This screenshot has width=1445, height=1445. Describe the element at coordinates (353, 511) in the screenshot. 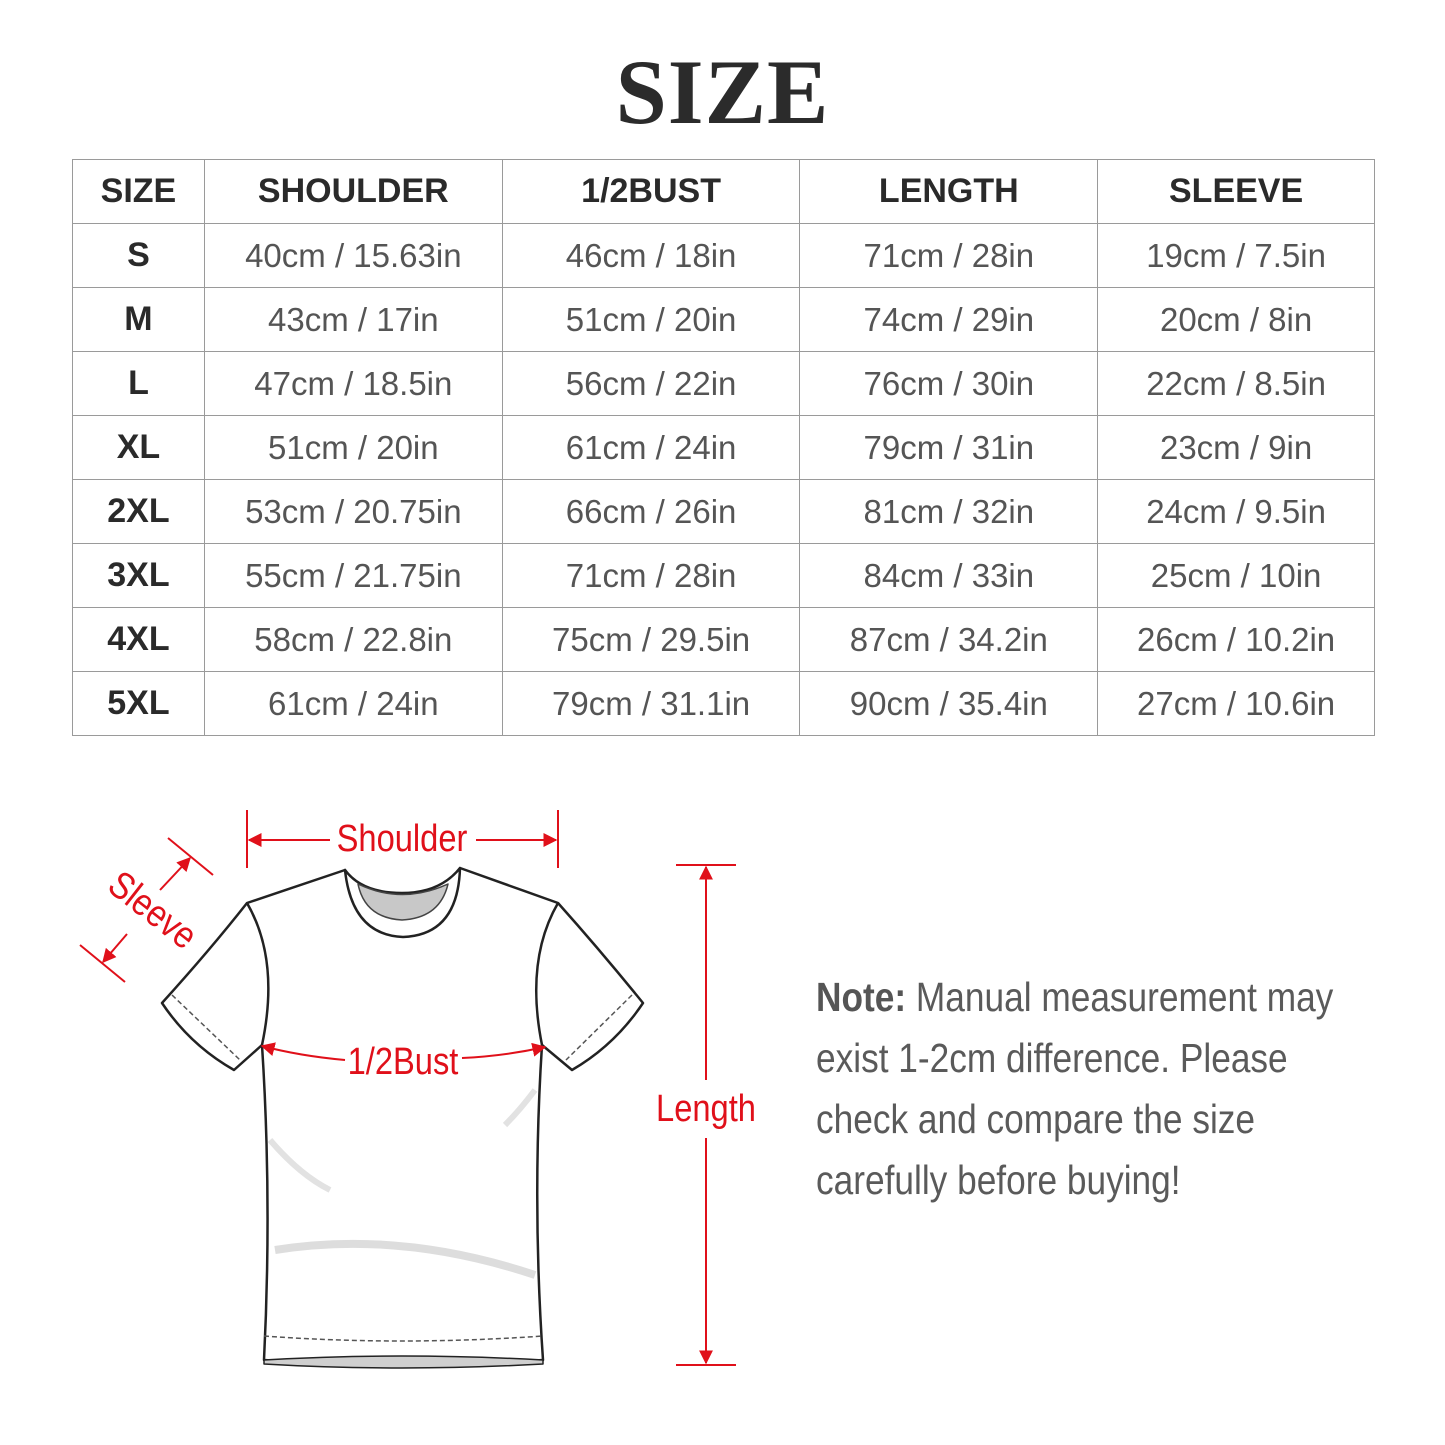

I see `shoulder-cell: 53cm / 20.75in` at that location.